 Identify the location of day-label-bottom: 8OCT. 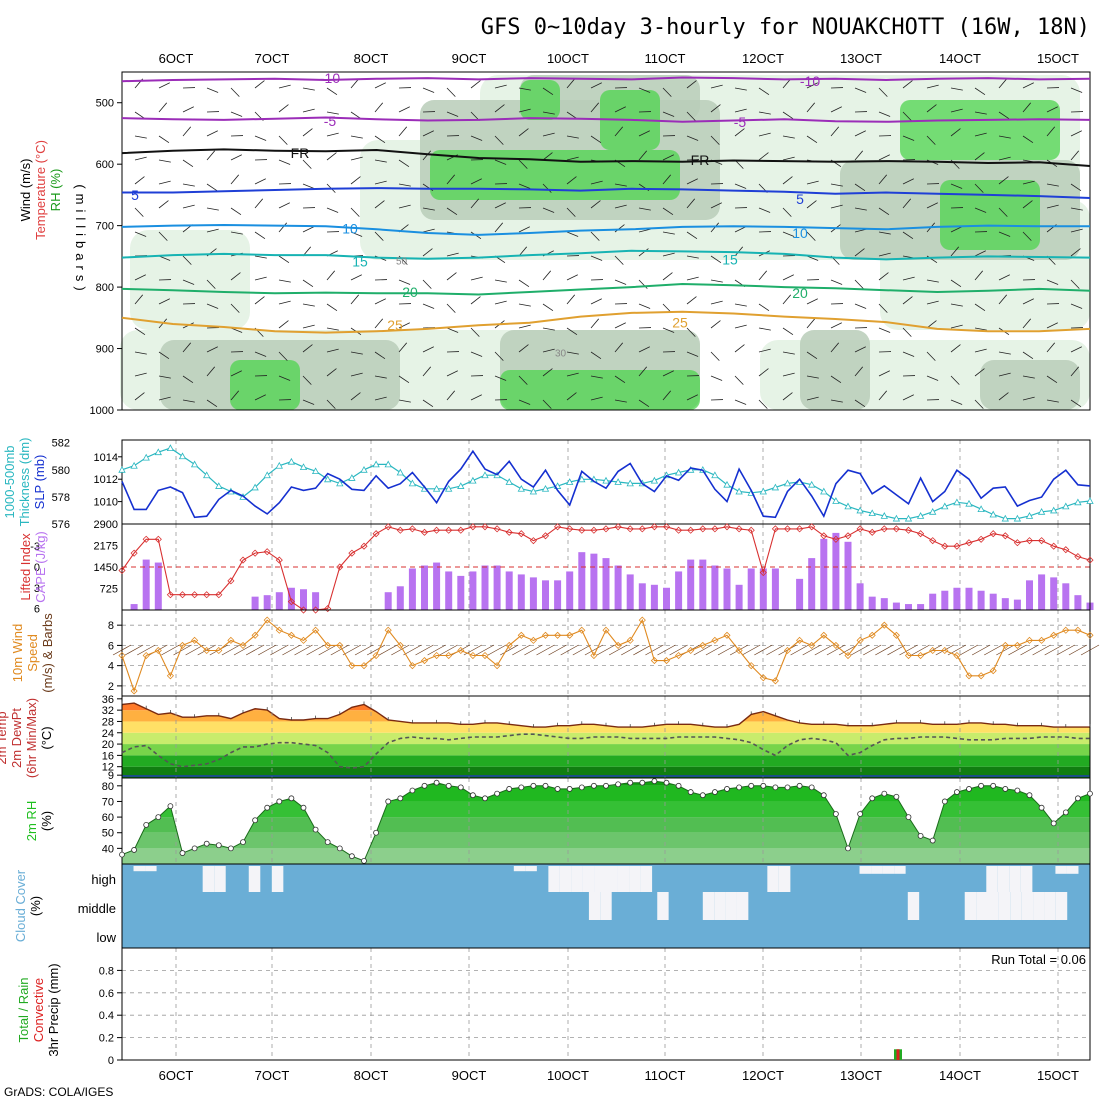
(371, 1075).